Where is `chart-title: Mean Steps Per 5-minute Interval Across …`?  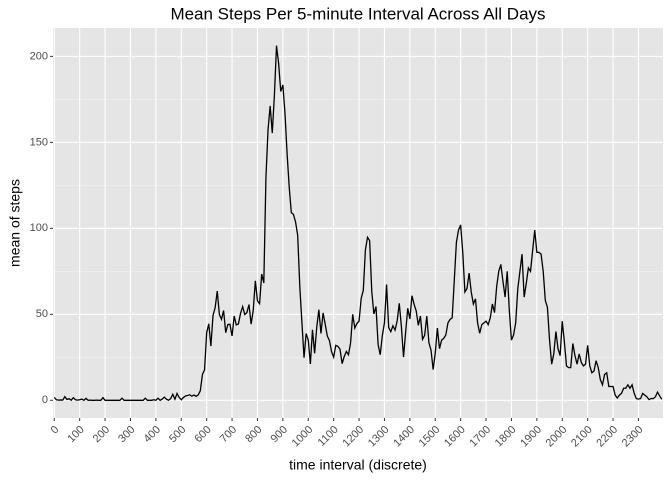
chart-title: Mean Steps Per 5-minute Interval Across … is located at coordinates (357, 13).